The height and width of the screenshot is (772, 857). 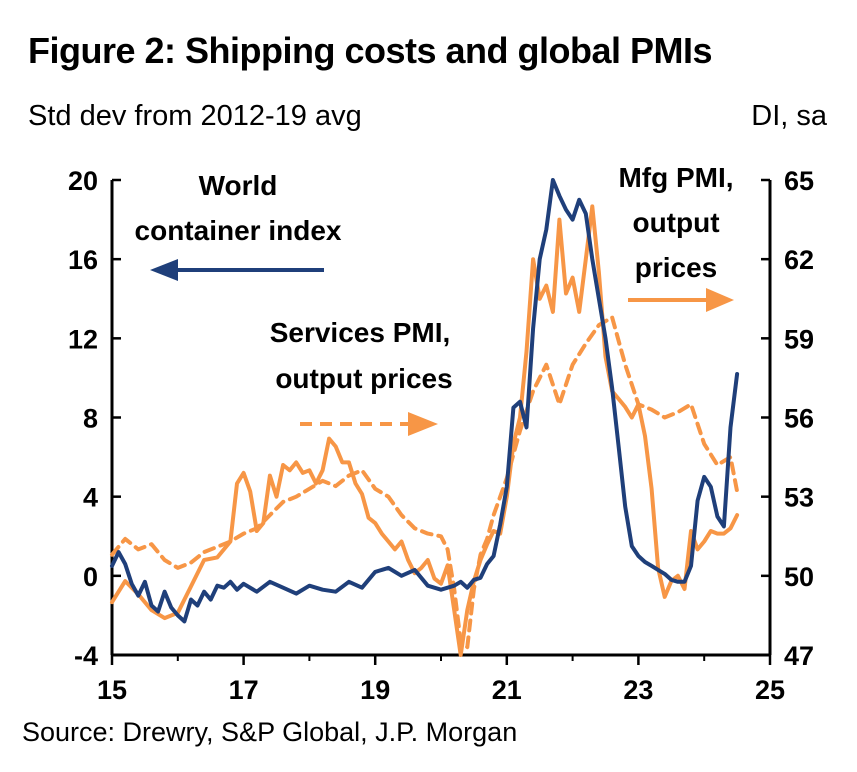 What do you see at coordinates (238, 230) in the screenshot?
I see `annotation-wci-2: container index` at bounding box center [238, 230].